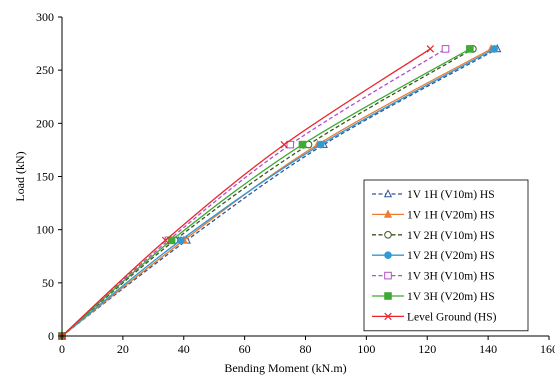  What do you see at coordinates (451, 195) in the screenshot?
I see `legend-label: 1V 1H (V10m) HS` at bounding box center [451, 195].